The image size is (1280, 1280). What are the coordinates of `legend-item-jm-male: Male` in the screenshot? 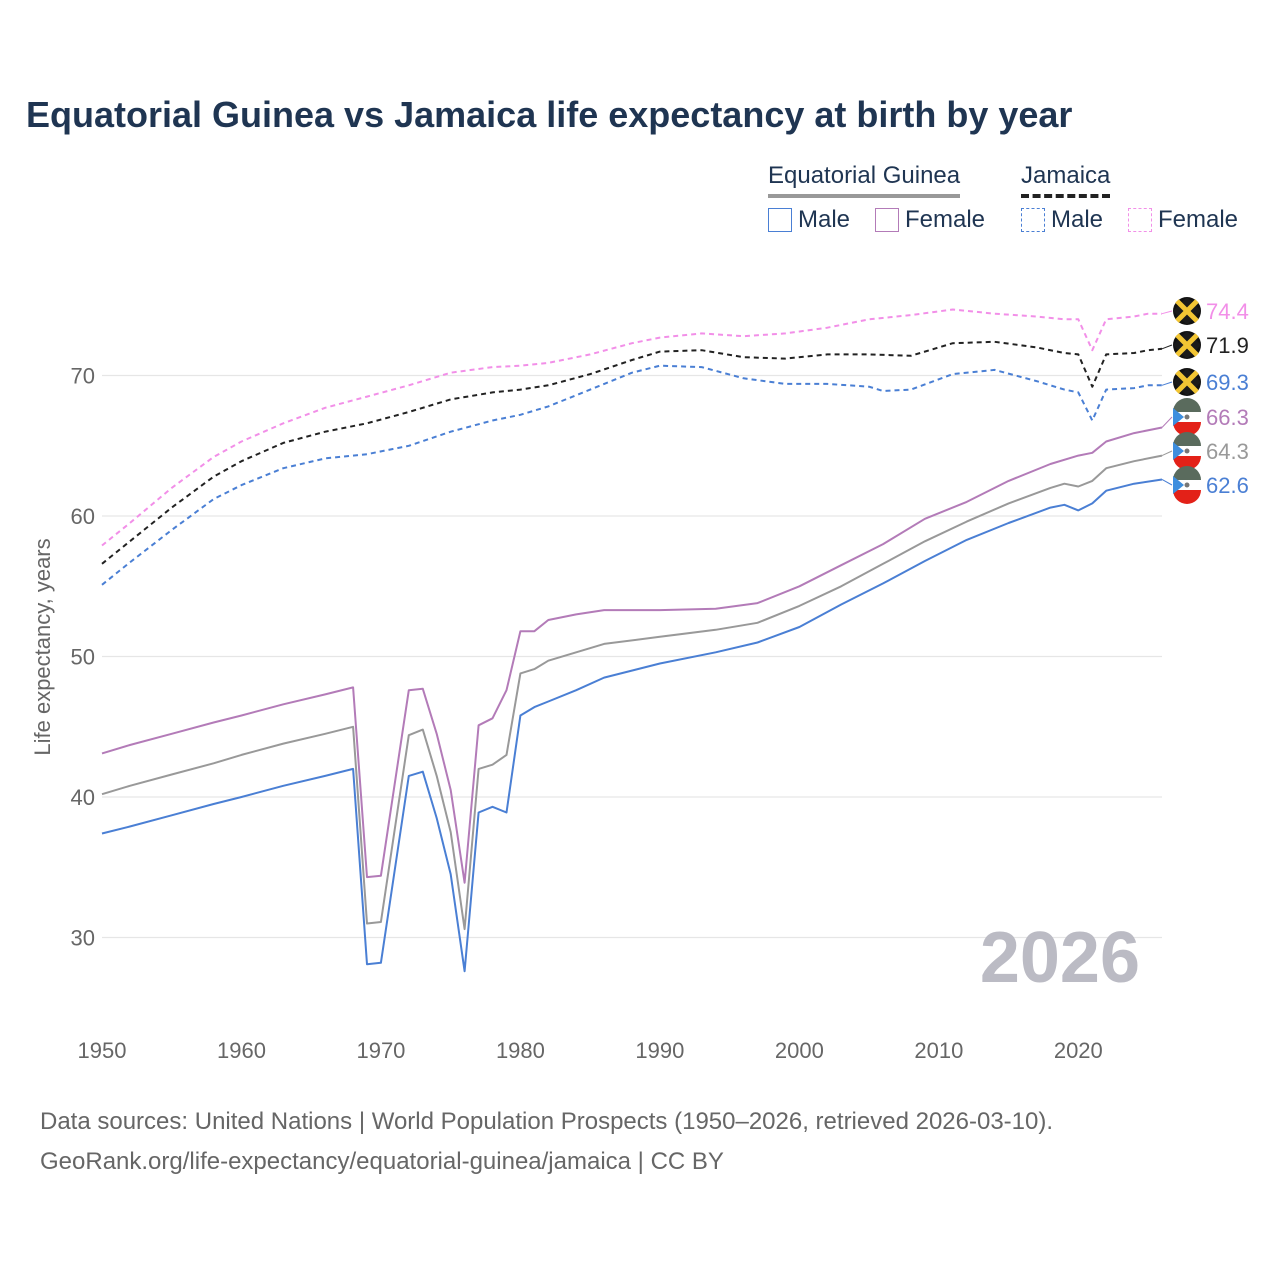 It's located at (1062, 220).